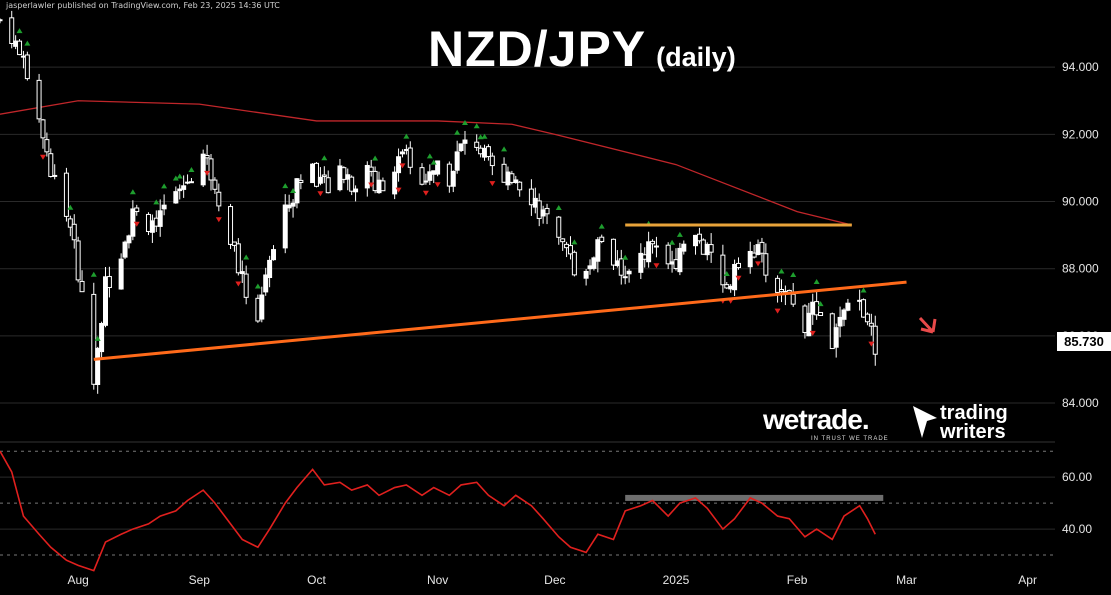 This screenshot has height=595, width=1111. What do you see at coordinates (974, 422) in the screenshot?
I see `trading-writers-wordmark: trading writers` at bounding box center [974, 422].